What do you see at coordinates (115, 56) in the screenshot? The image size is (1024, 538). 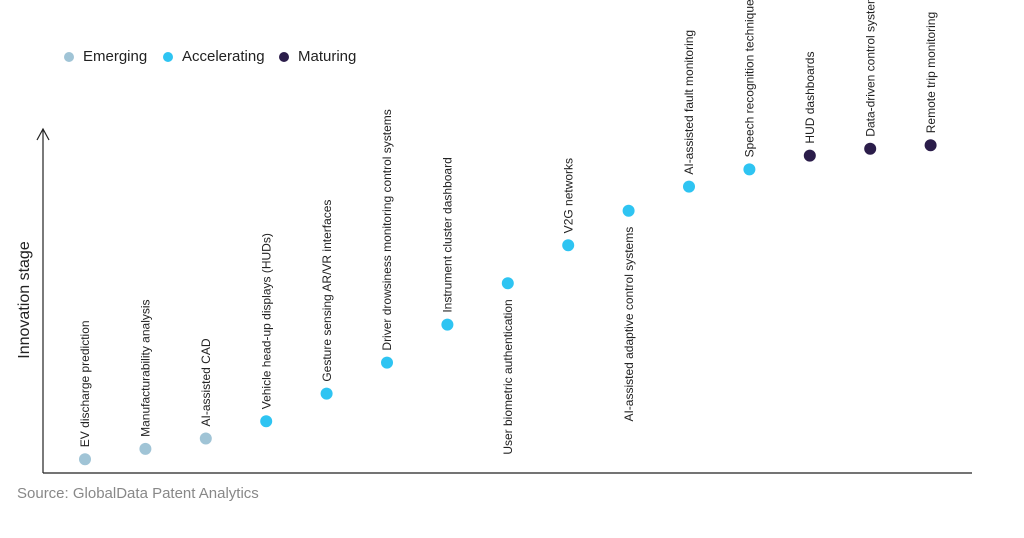 I see `legend-label: Emerging` at bounding box center [115, 56].